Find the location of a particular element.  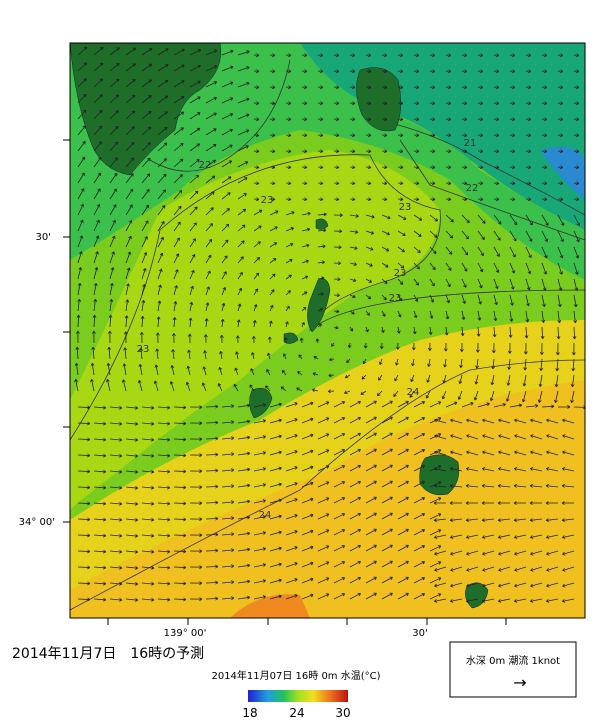

colorbar is located at coordinates (298, 696).